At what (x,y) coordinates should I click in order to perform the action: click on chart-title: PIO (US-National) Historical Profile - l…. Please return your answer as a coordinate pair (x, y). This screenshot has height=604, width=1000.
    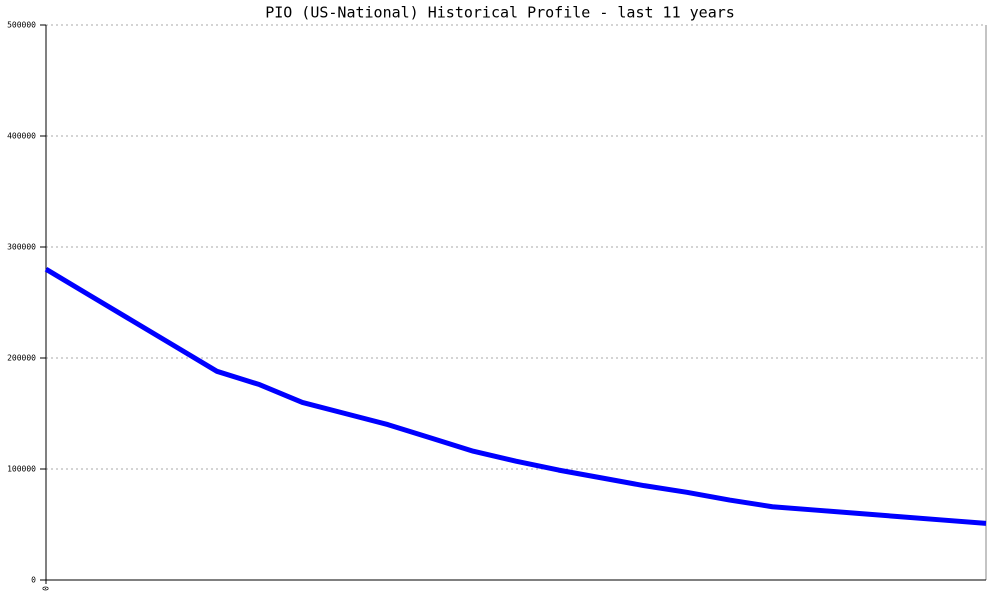
    Looking at the image, I should click on (500, 13).